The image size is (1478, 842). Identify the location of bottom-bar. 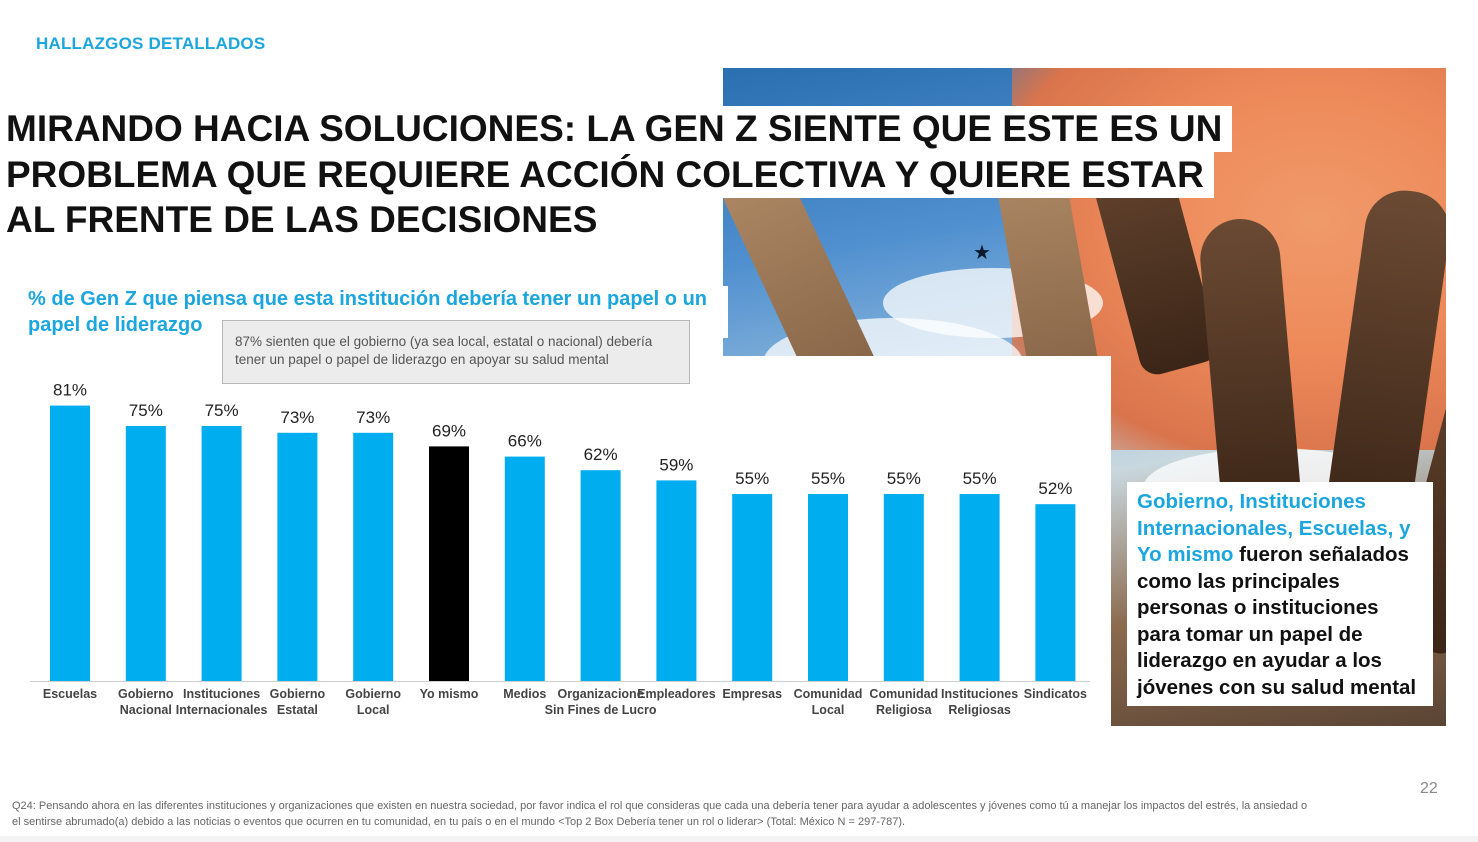
(739, 839).